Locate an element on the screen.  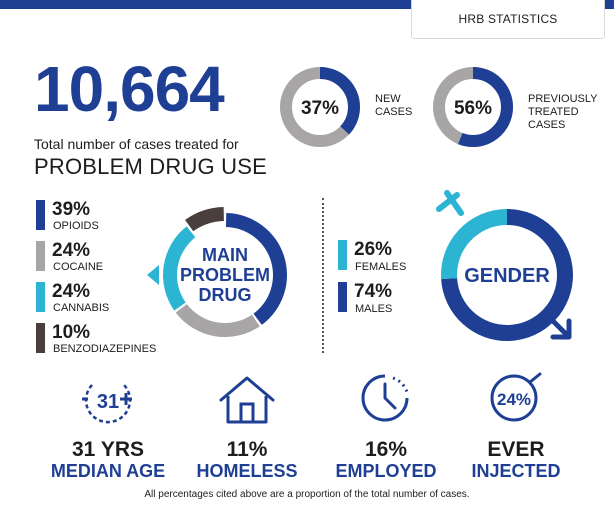
homeless-label: HOMELESS is located at coordinates (247, 471).